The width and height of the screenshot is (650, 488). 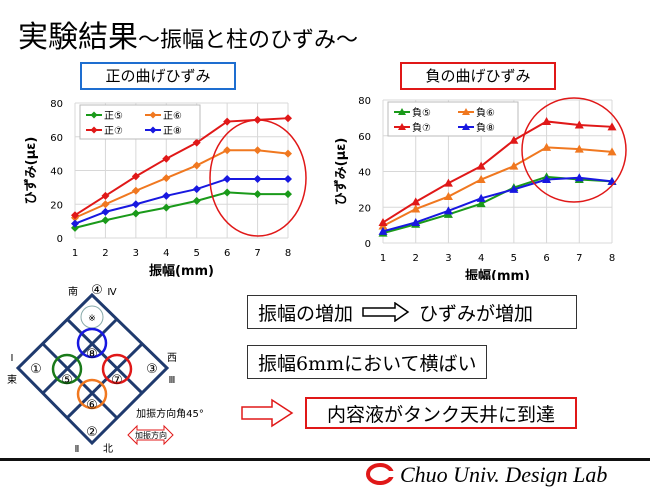 I want to click on conclusion-1: 振幅の増加 ひずみが増加, so click(x=412, y=312).